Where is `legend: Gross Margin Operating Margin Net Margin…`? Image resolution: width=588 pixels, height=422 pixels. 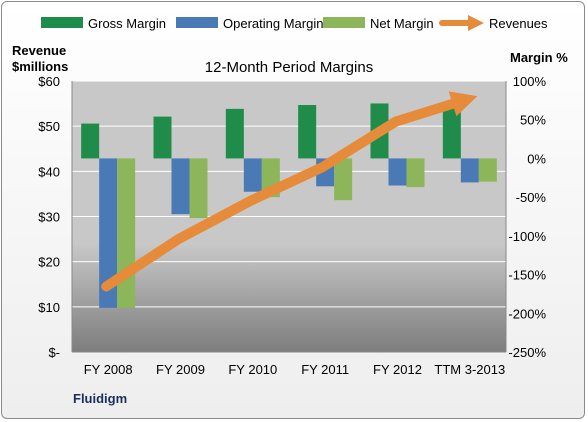 legend: Gross Margin Operating Margin Net Margin… is located at coordinates (294, 23).